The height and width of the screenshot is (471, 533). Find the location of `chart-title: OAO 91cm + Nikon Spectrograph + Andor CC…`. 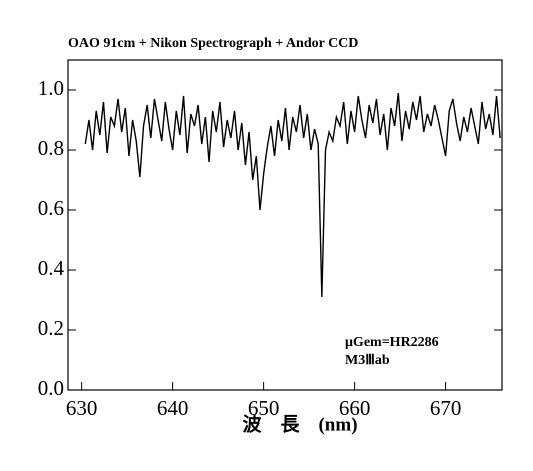

chart-title: OAO 91cm + Nikon Spectrograph + Andor CC… is located at coordinates (213, 43).